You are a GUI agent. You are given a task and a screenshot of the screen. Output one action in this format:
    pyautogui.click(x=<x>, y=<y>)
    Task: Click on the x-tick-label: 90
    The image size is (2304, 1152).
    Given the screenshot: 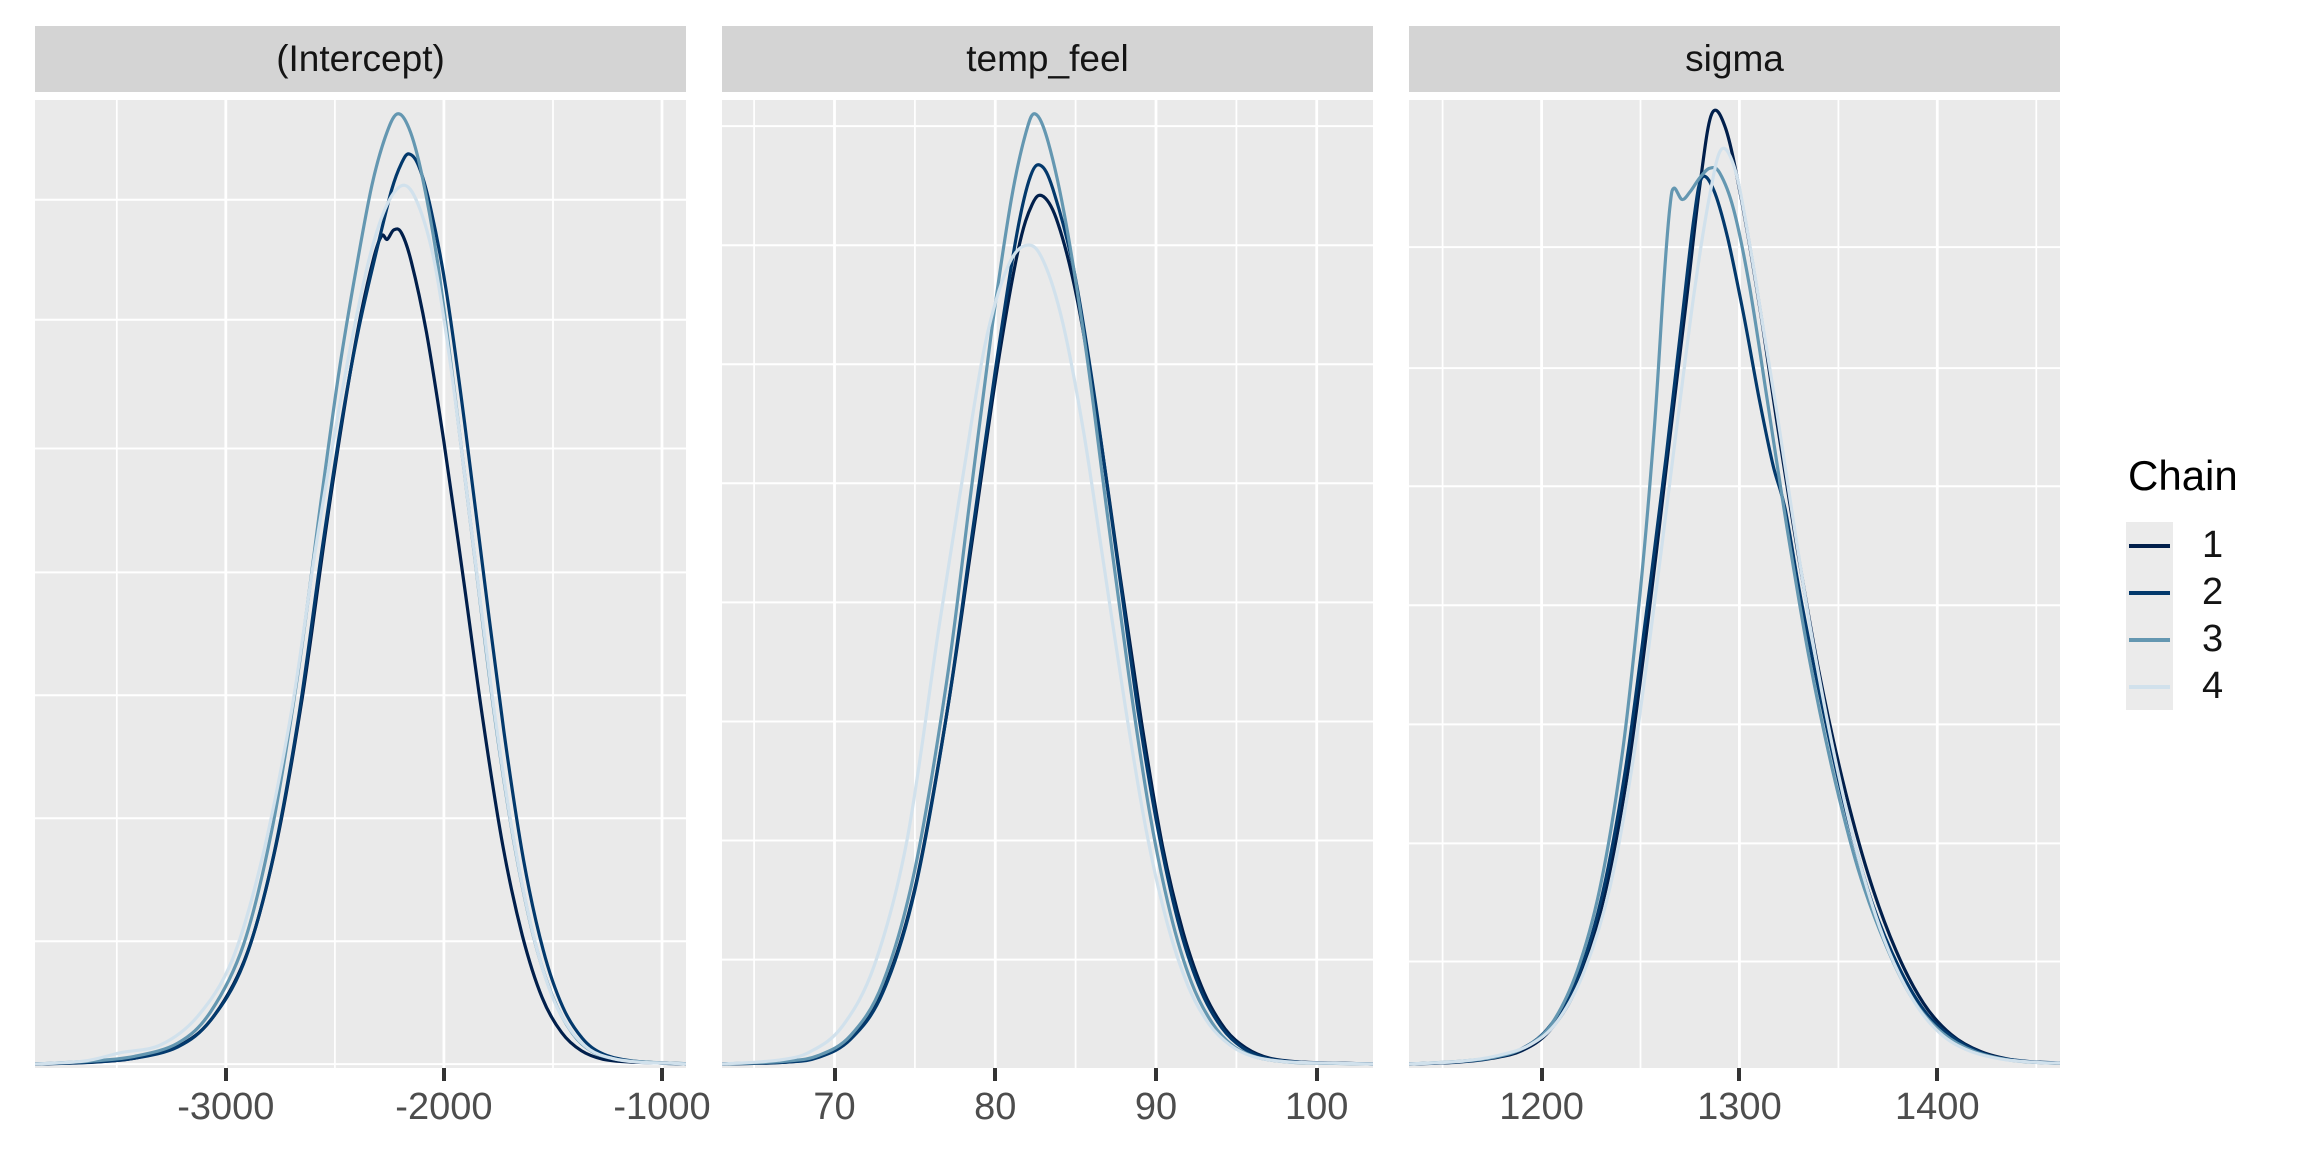 What is the action you would take?
    pyautogui.click(x=1156, y=1107)
    